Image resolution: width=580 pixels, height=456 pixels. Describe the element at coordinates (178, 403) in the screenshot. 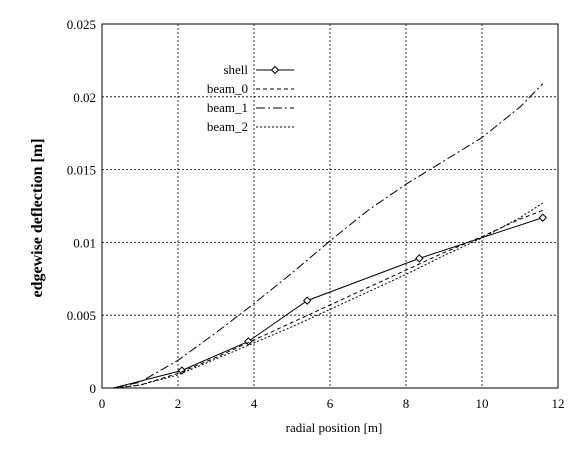

I see `x-tick-label: 2` at that location.